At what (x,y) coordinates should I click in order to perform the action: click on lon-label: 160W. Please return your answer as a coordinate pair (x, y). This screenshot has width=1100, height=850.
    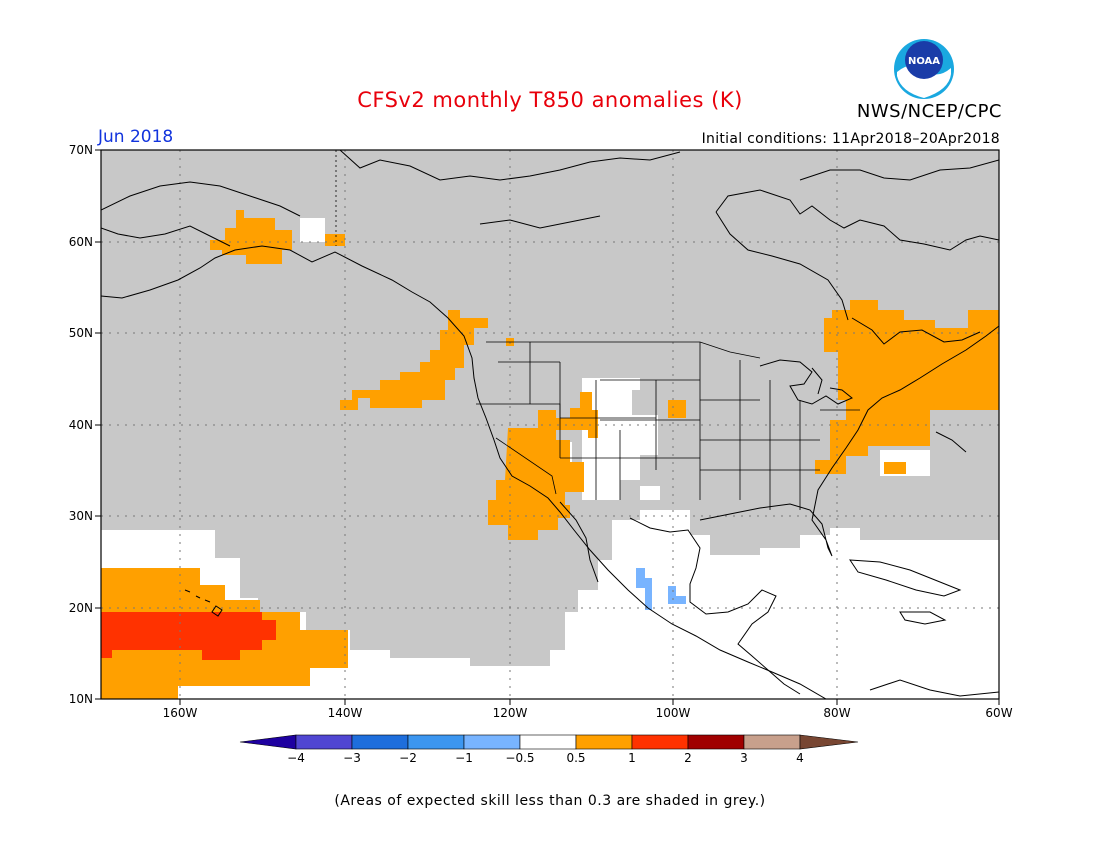
    Looking at the image, I should click on (180, 713).